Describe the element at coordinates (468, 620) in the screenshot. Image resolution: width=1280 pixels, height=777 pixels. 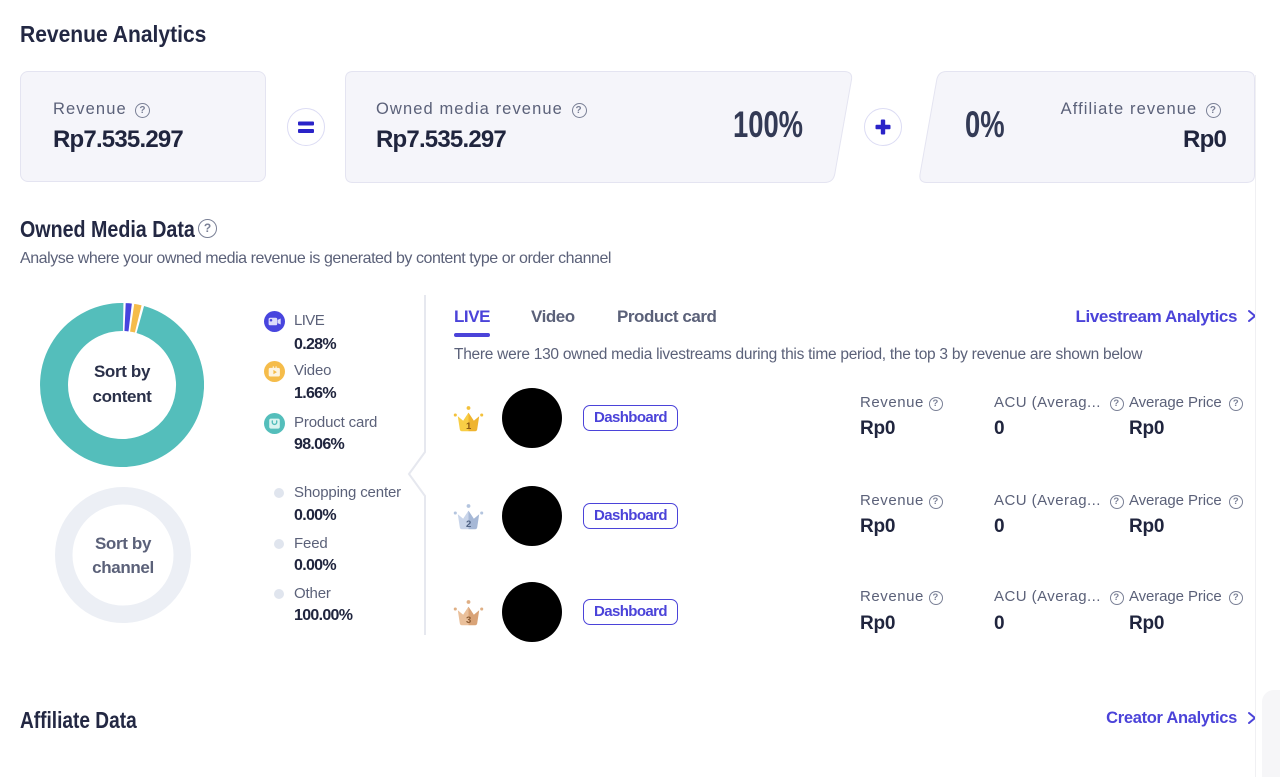
I see `svg-text: 3` at that location.